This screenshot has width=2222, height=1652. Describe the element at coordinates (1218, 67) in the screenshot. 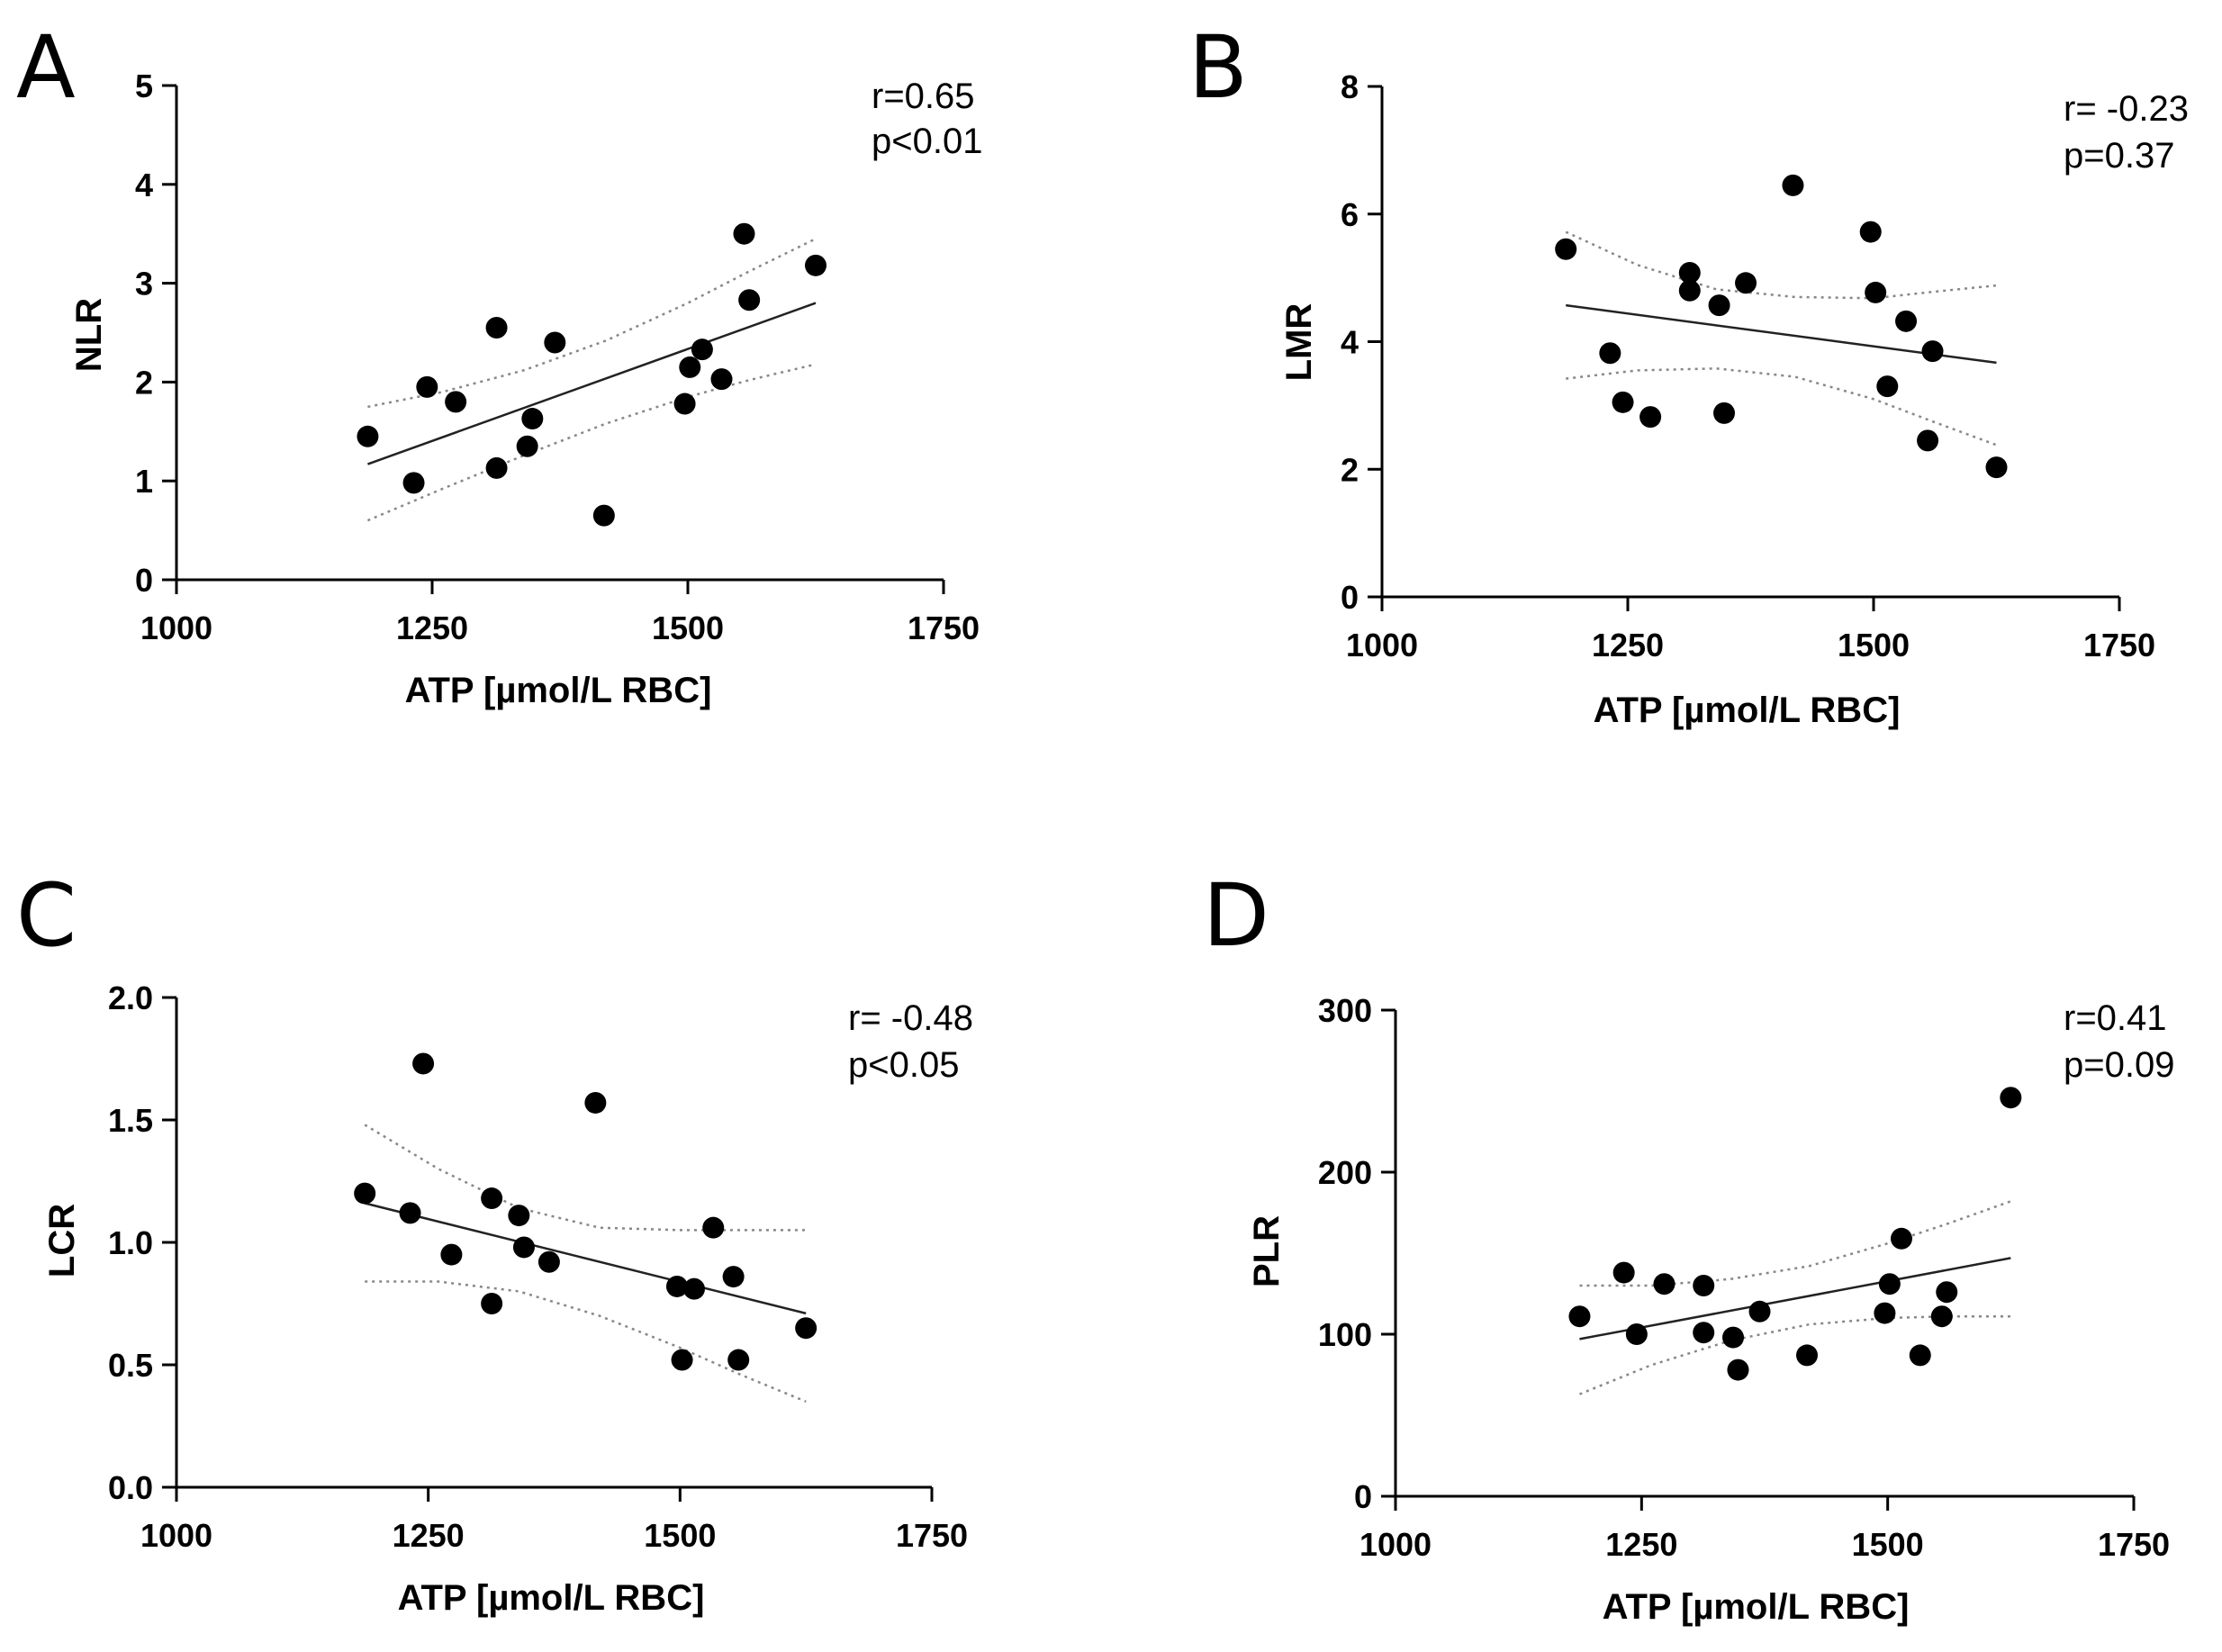

I see `panel-letter-b: B` at that location.